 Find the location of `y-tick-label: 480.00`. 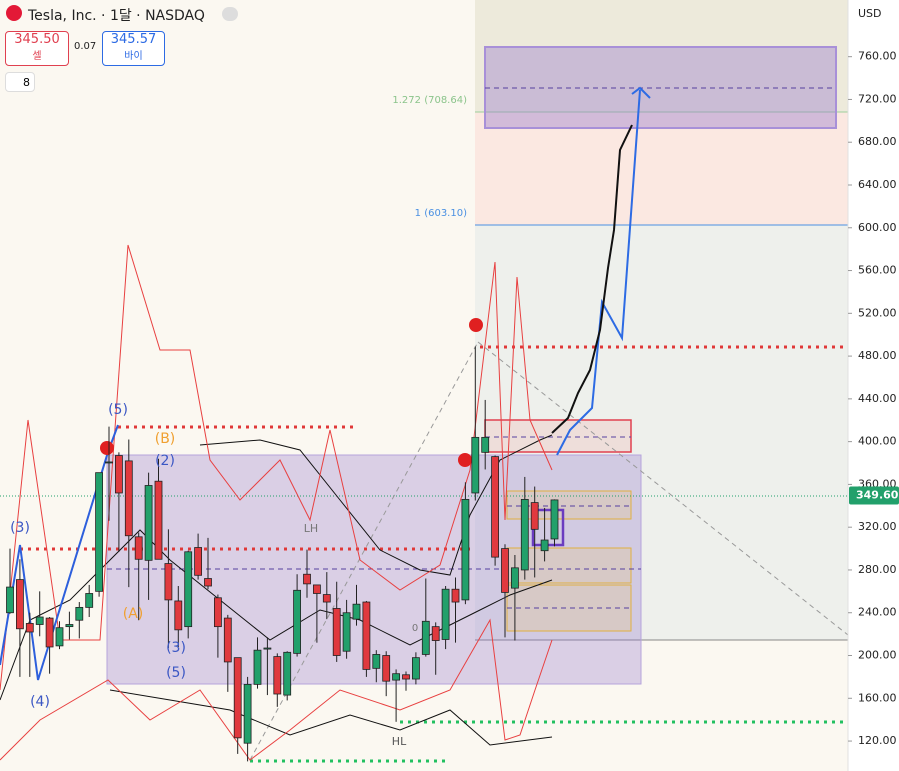

y-tick-label: 480.00 is located at coordinates (877, 355).